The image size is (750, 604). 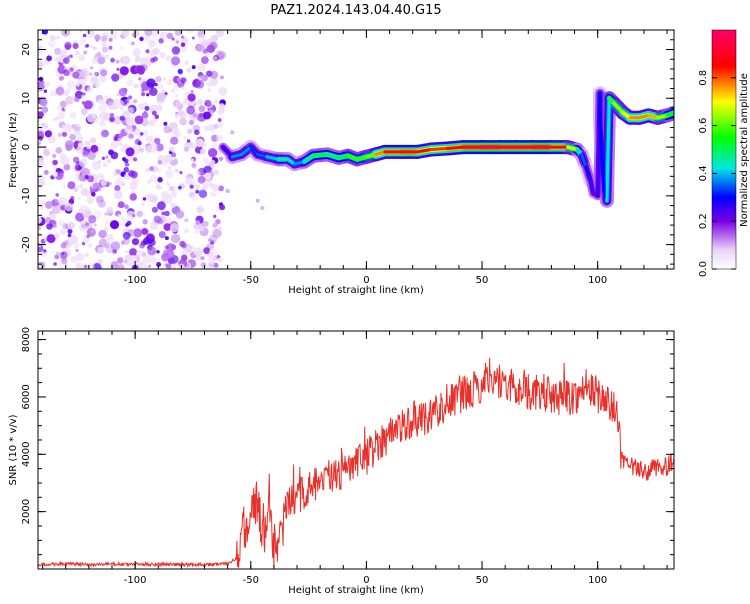 I want to click on colorbar-tick-label: 0.2, so click(x=703, y=221).